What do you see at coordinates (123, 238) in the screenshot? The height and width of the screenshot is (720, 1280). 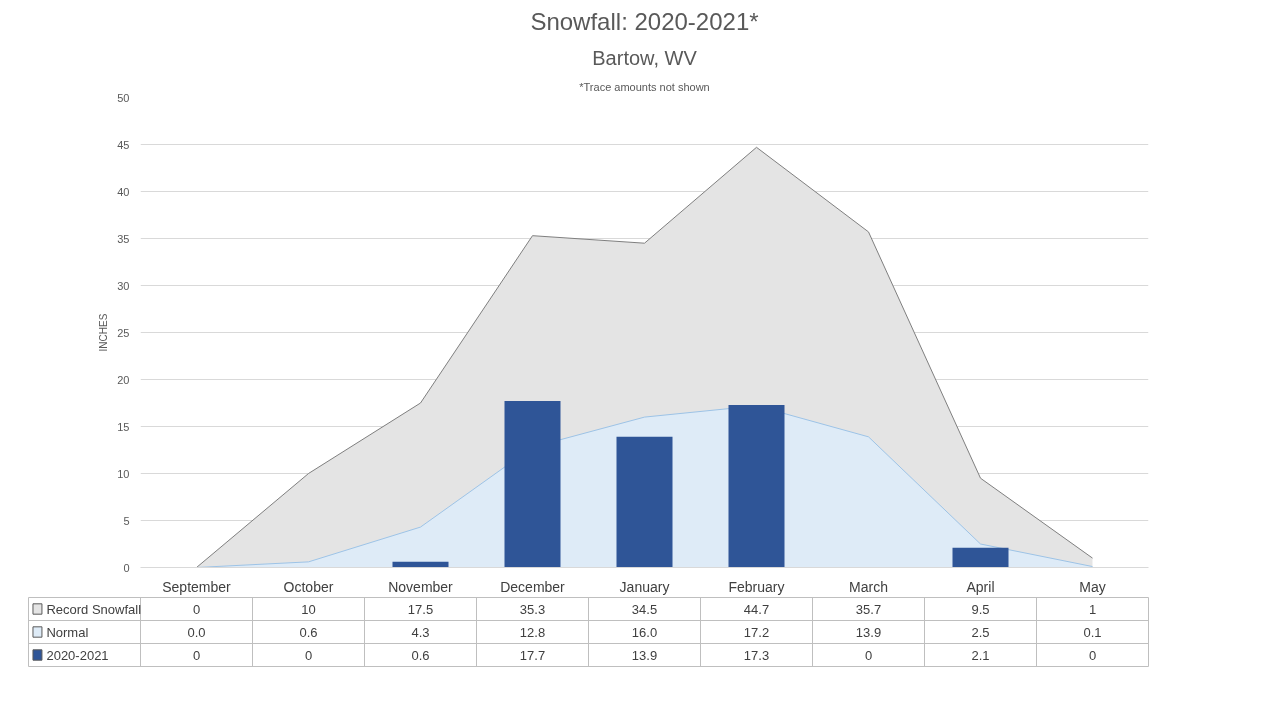 I see `y-tick-label: 35` at bounding box center [123, 238].